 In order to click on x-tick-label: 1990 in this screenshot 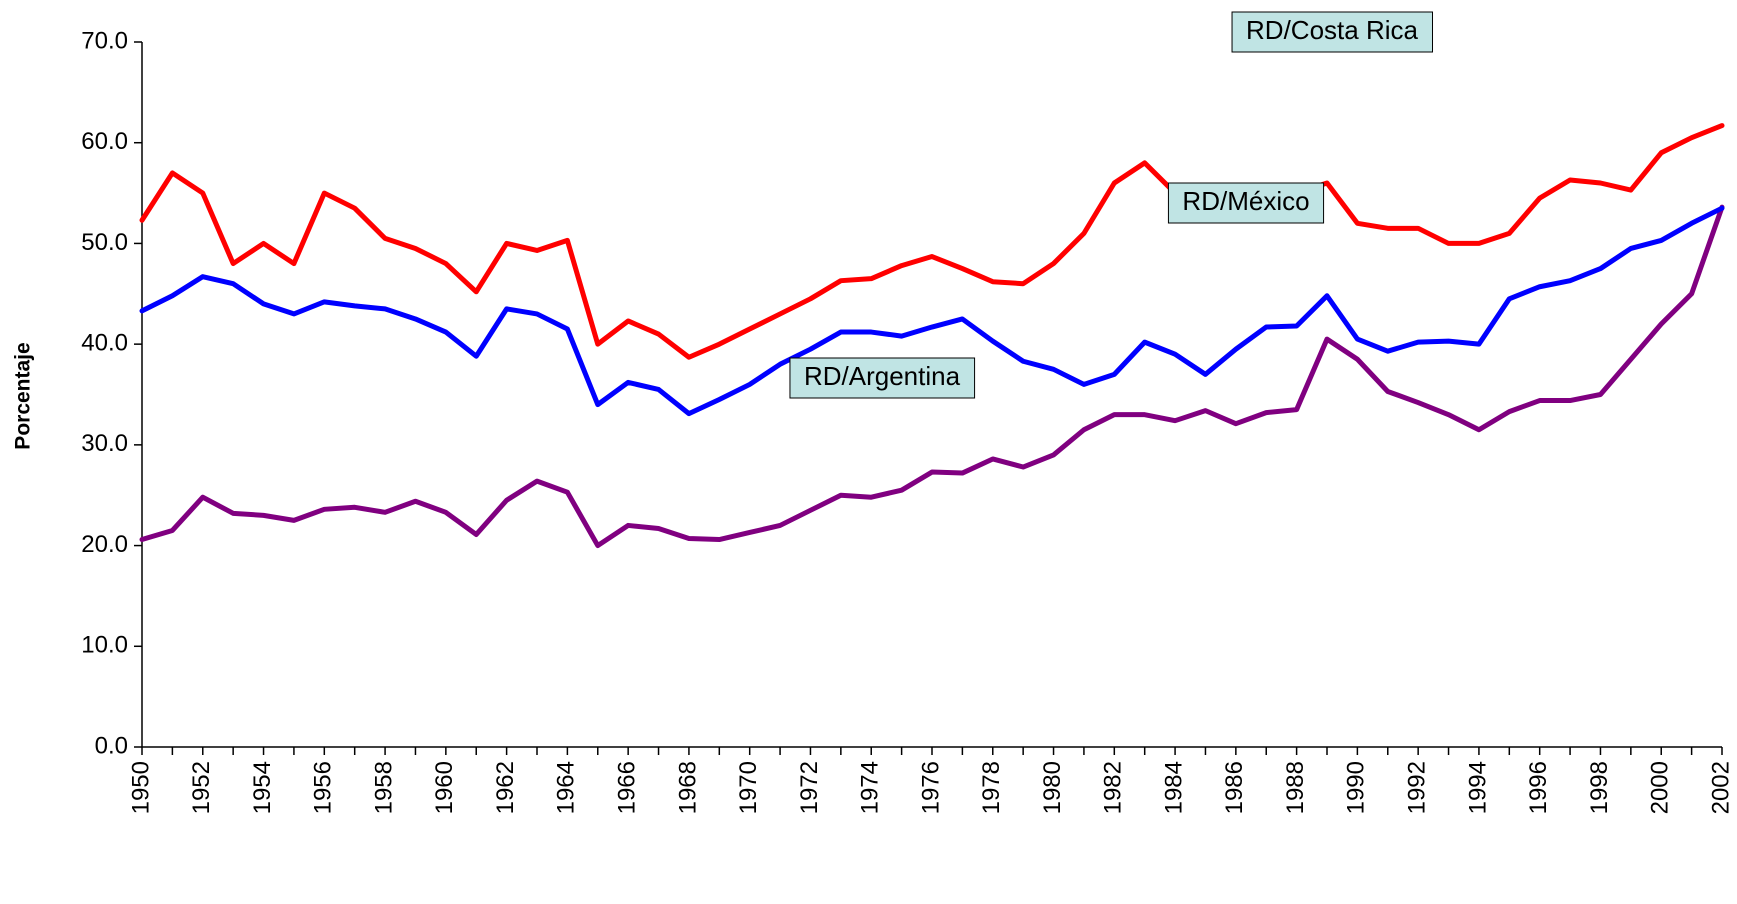, I will do `click(1356, 787)`.